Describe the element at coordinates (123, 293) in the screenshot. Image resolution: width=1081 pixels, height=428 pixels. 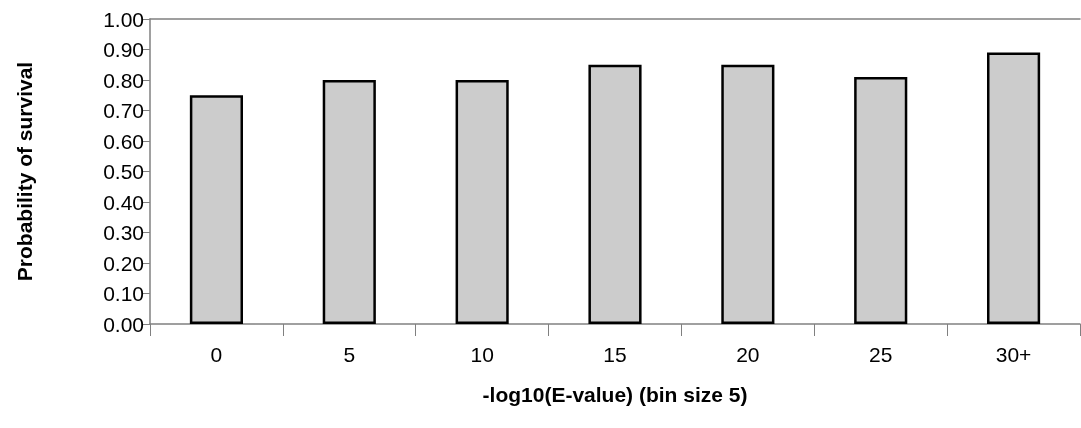
I see `y-tick-label: 0.10` at that location.